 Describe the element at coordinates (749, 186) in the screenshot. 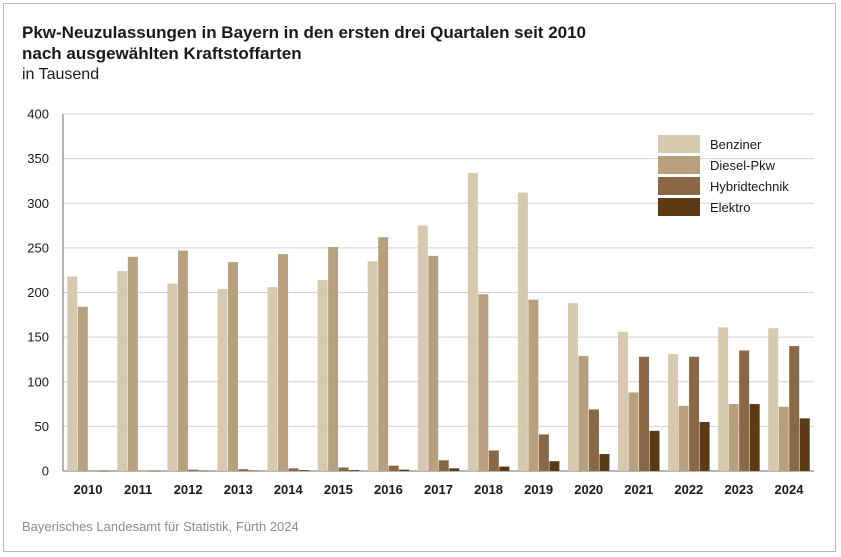

I see `legend-label: Hybridtechnik` at that location.